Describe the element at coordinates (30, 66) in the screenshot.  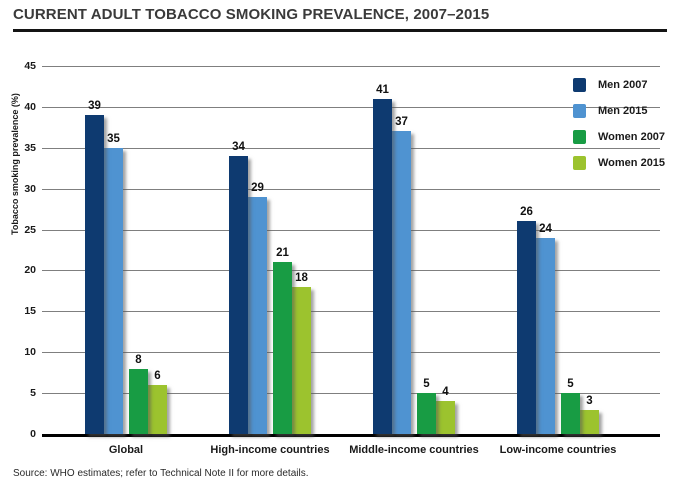
I see `y-tick-label-45: 45` at that location.